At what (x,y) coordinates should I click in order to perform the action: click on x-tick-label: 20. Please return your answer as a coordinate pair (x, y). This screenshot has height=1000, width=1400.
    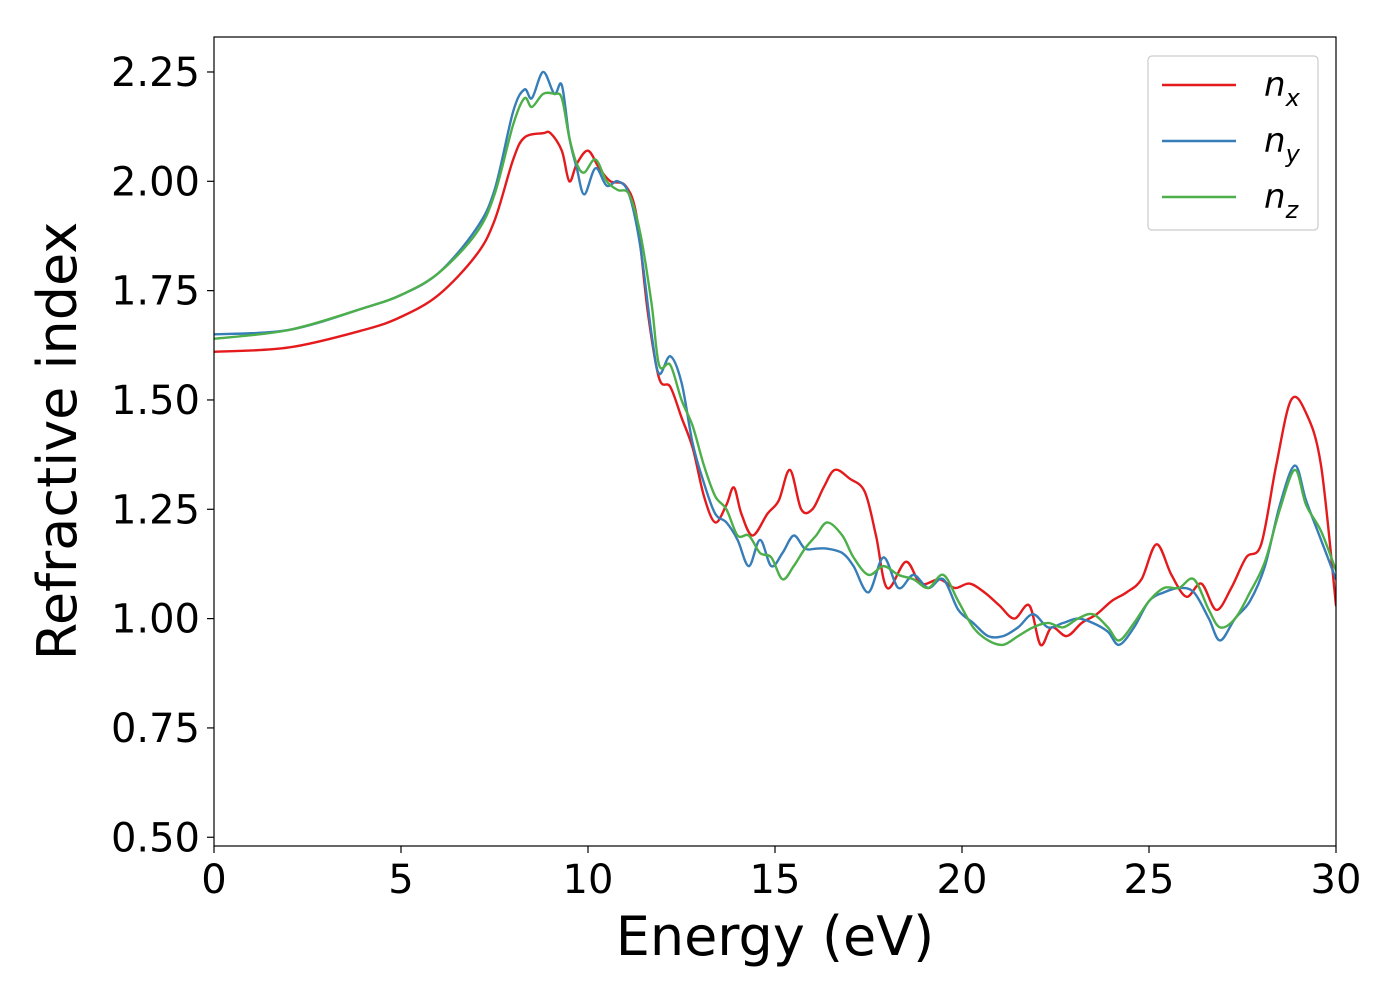
    Looking at the image, I should click on (962, 880).